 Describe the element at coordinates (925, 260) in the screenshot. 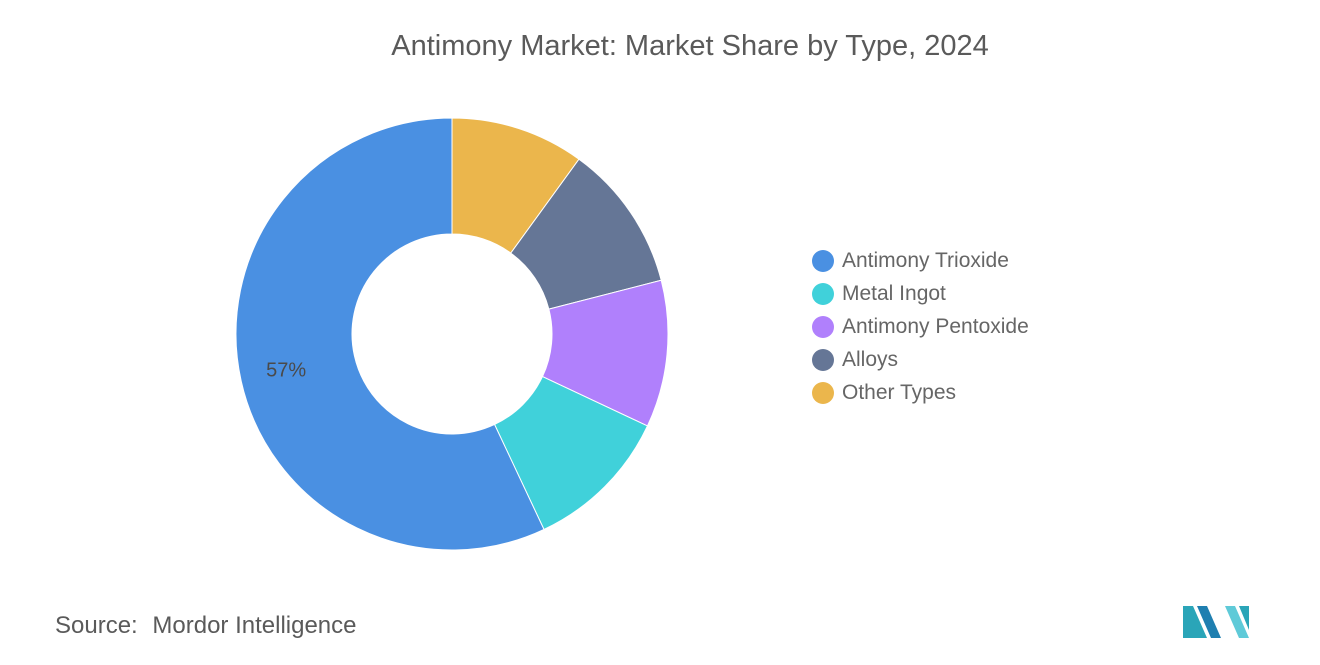

I see `legend-label: Antimony Trioxide` at that location.